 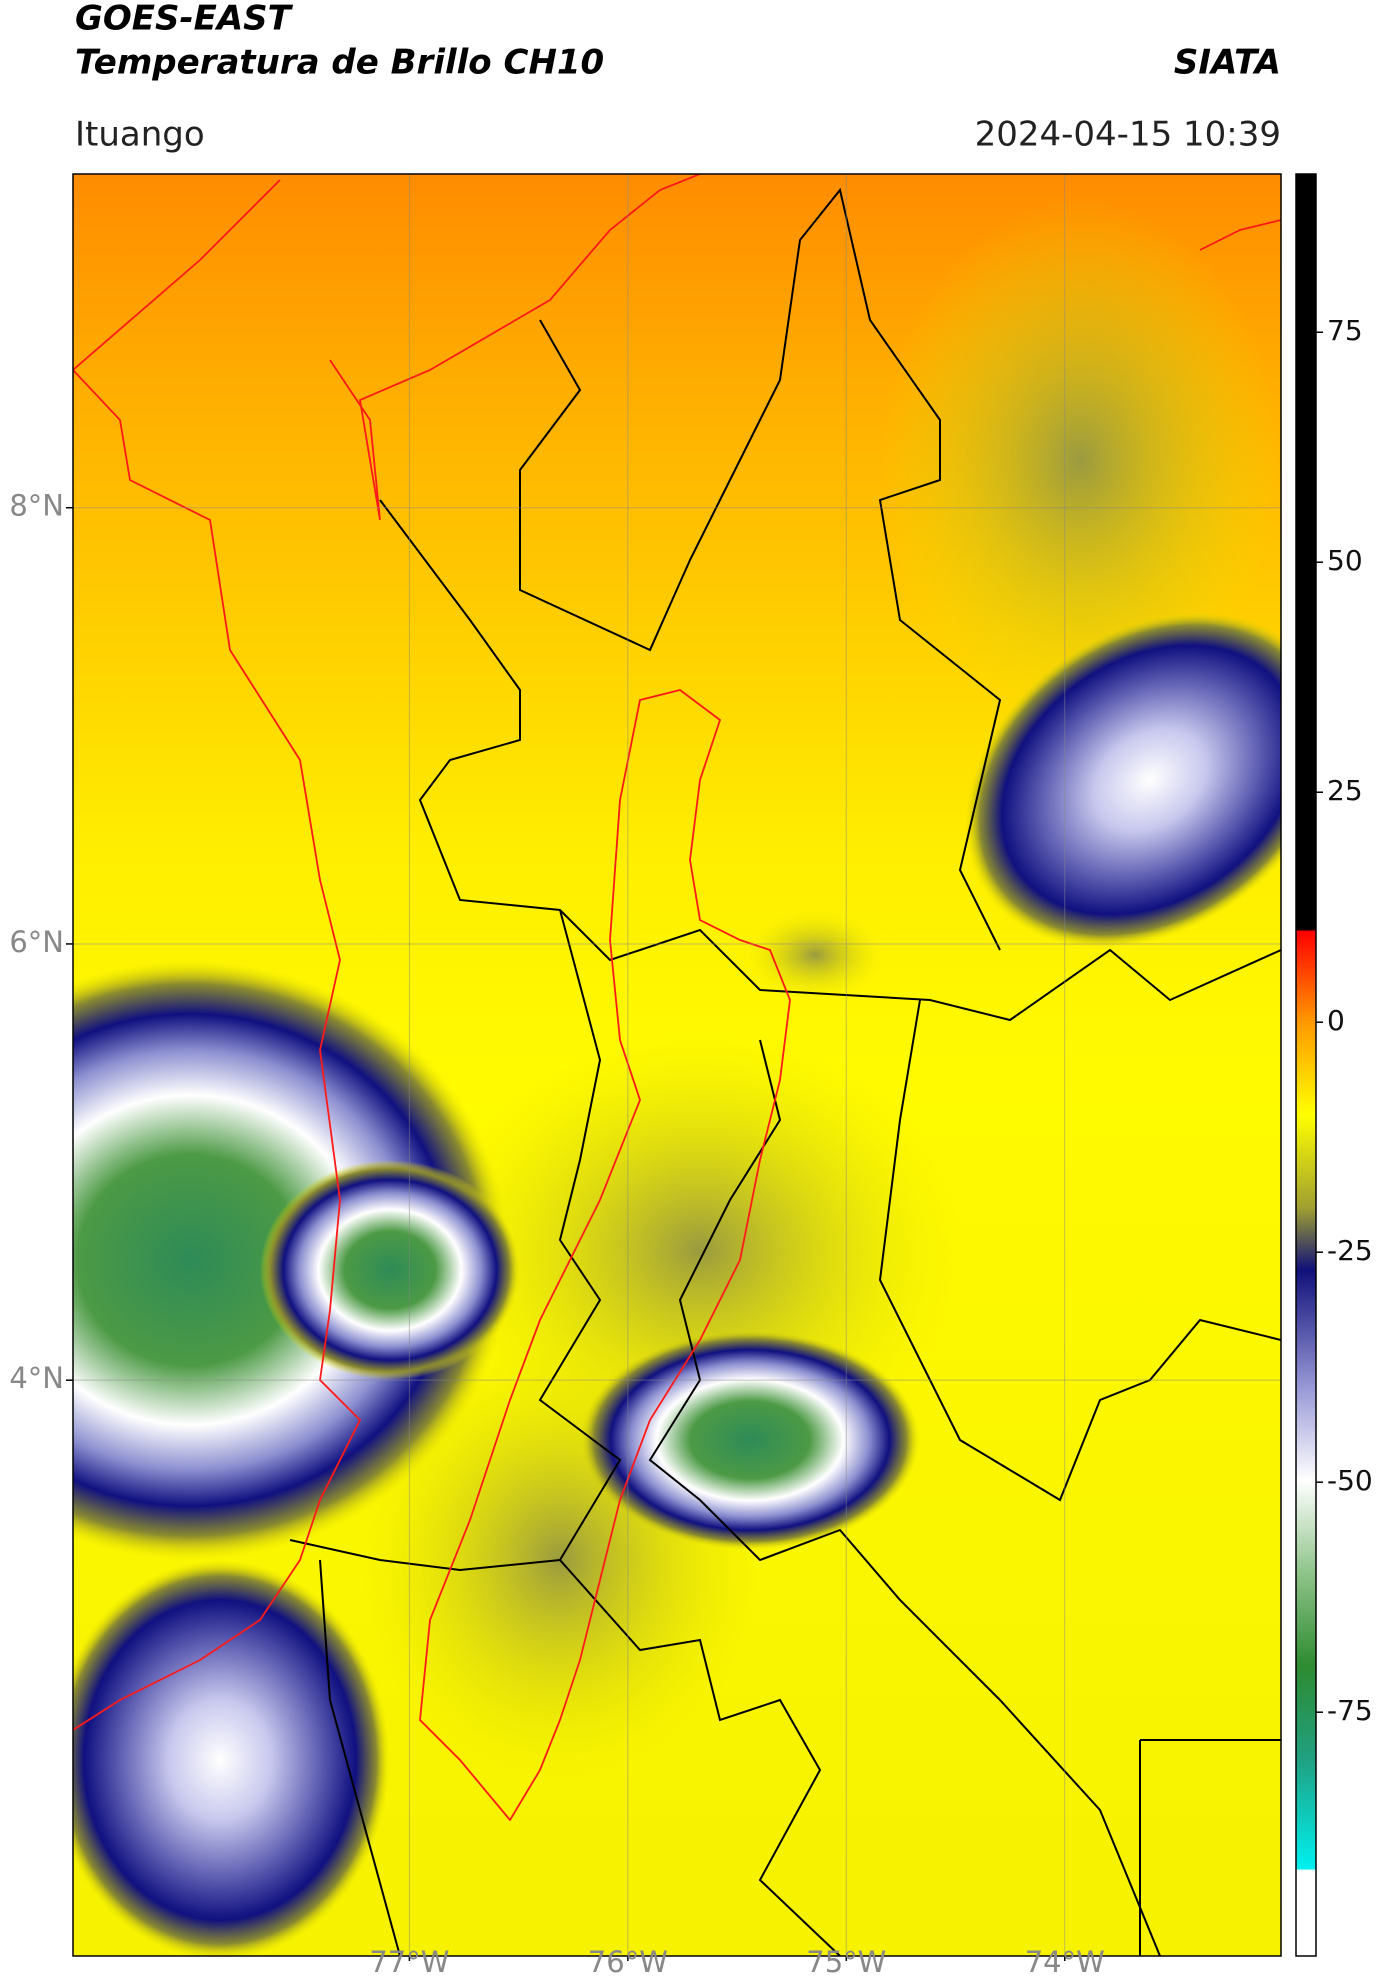 What do you see at coordinates (36, 506) in the screenshot?
I see `lat-tick-label: 8°N` at bounding box center [36, 506].